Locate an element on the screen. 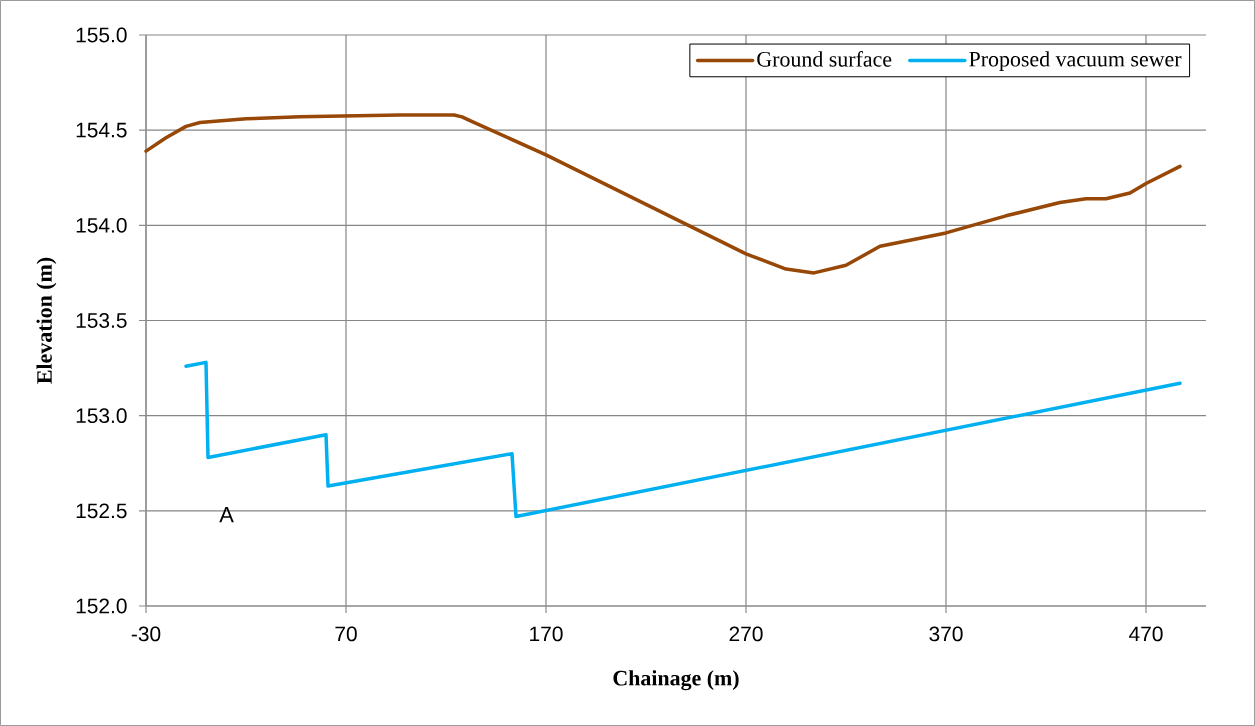 This screenshot has height=726, width=1255. y-tick-label: 155.0 is located at coordinates (101, 35).